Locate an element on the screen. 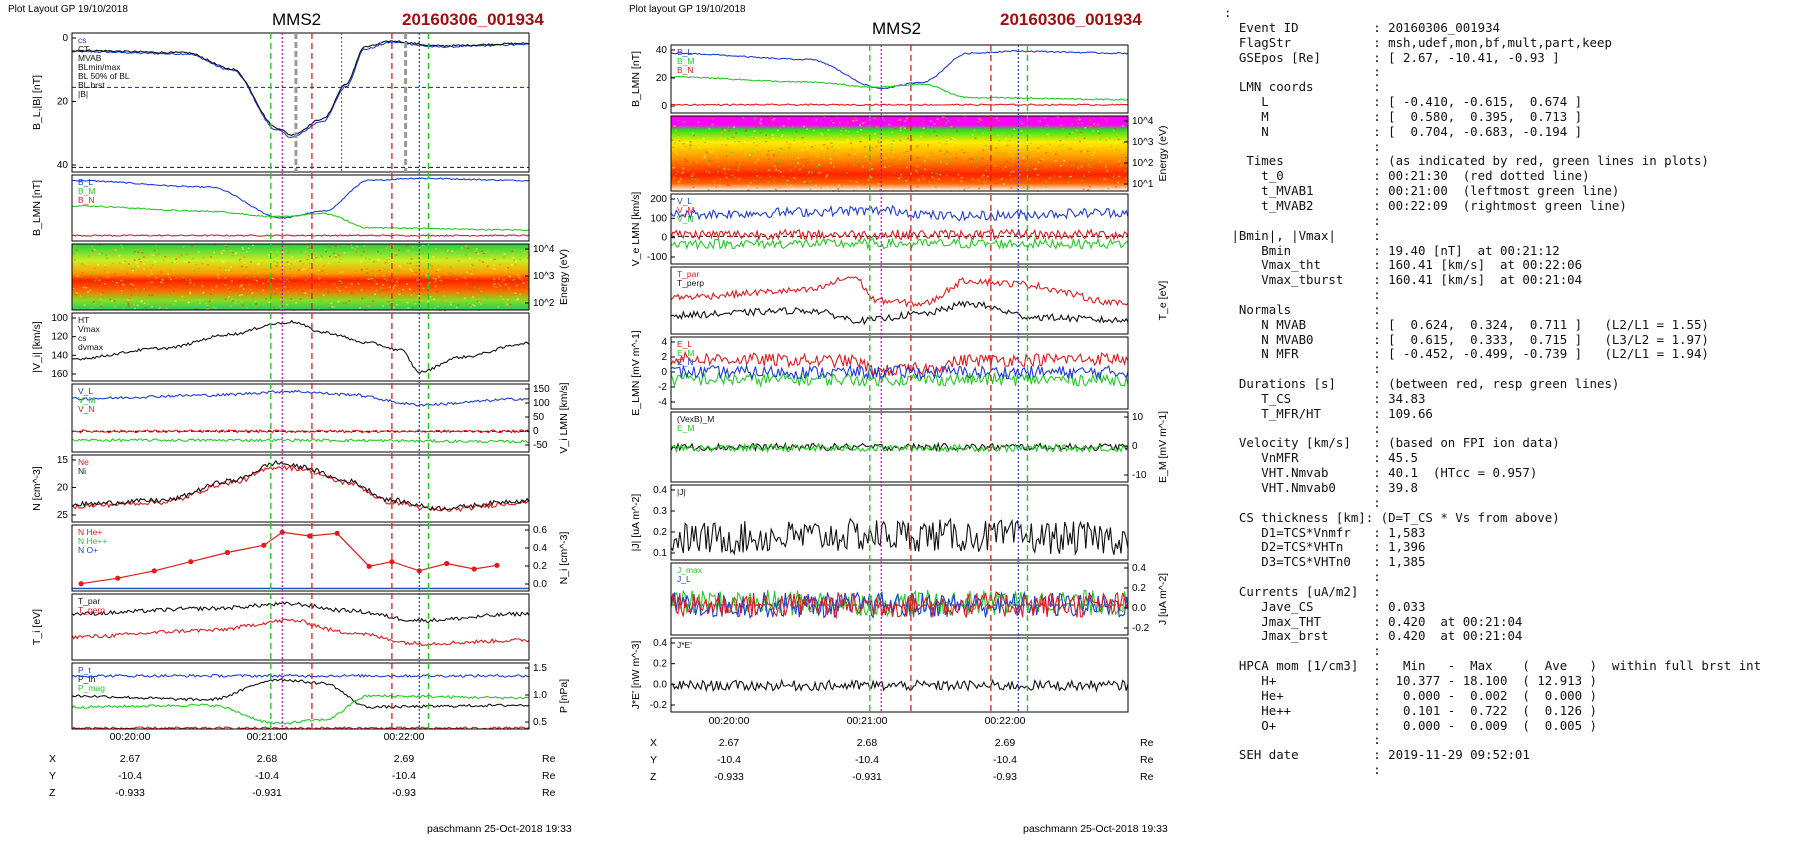 This screenshot has width=1804, height=841. info-line: : is located at coordinates (1302, 770).